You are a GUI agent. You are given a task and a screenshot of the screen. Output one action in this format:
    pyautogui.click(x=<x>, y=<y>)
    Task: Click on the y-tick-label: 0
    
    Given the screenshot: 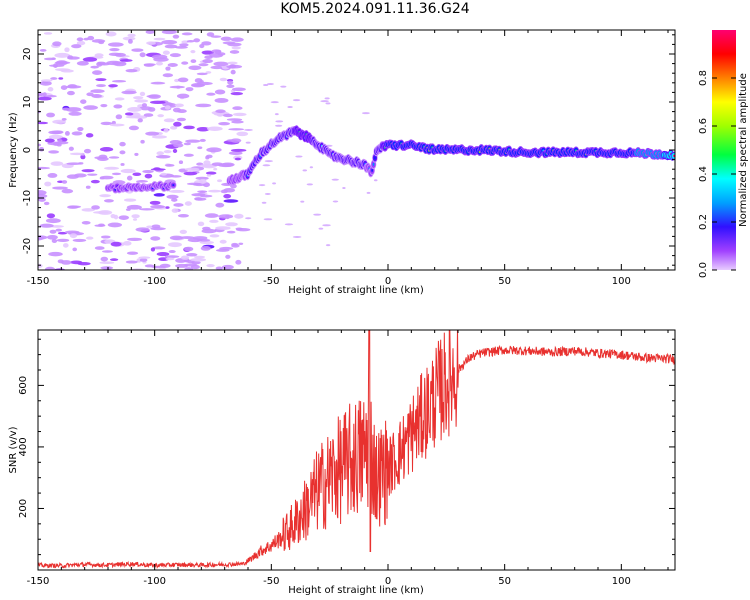 What is the action you would take?
    pyautogui.click(x=27, y=150)
    